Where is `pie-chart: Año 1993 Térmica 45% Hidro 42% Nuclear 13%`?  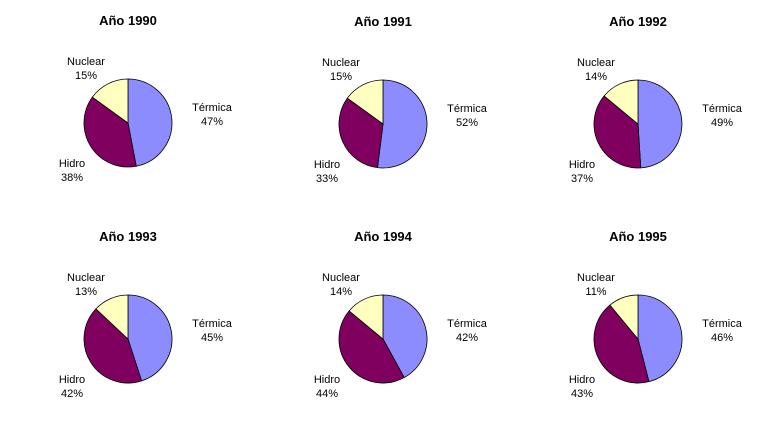 pie-chart: Año 1993 Térmica 45% Hidro 42% Nuclear 13% is located at coordinates (146, 314).